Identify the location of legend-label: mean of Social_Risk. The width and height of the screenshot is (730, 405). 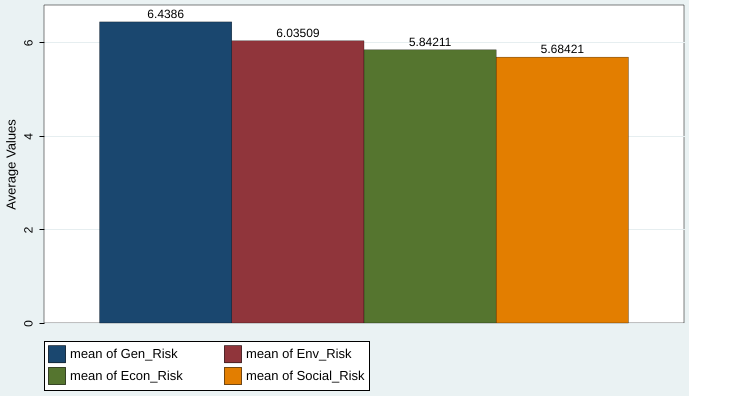
(305, 375).